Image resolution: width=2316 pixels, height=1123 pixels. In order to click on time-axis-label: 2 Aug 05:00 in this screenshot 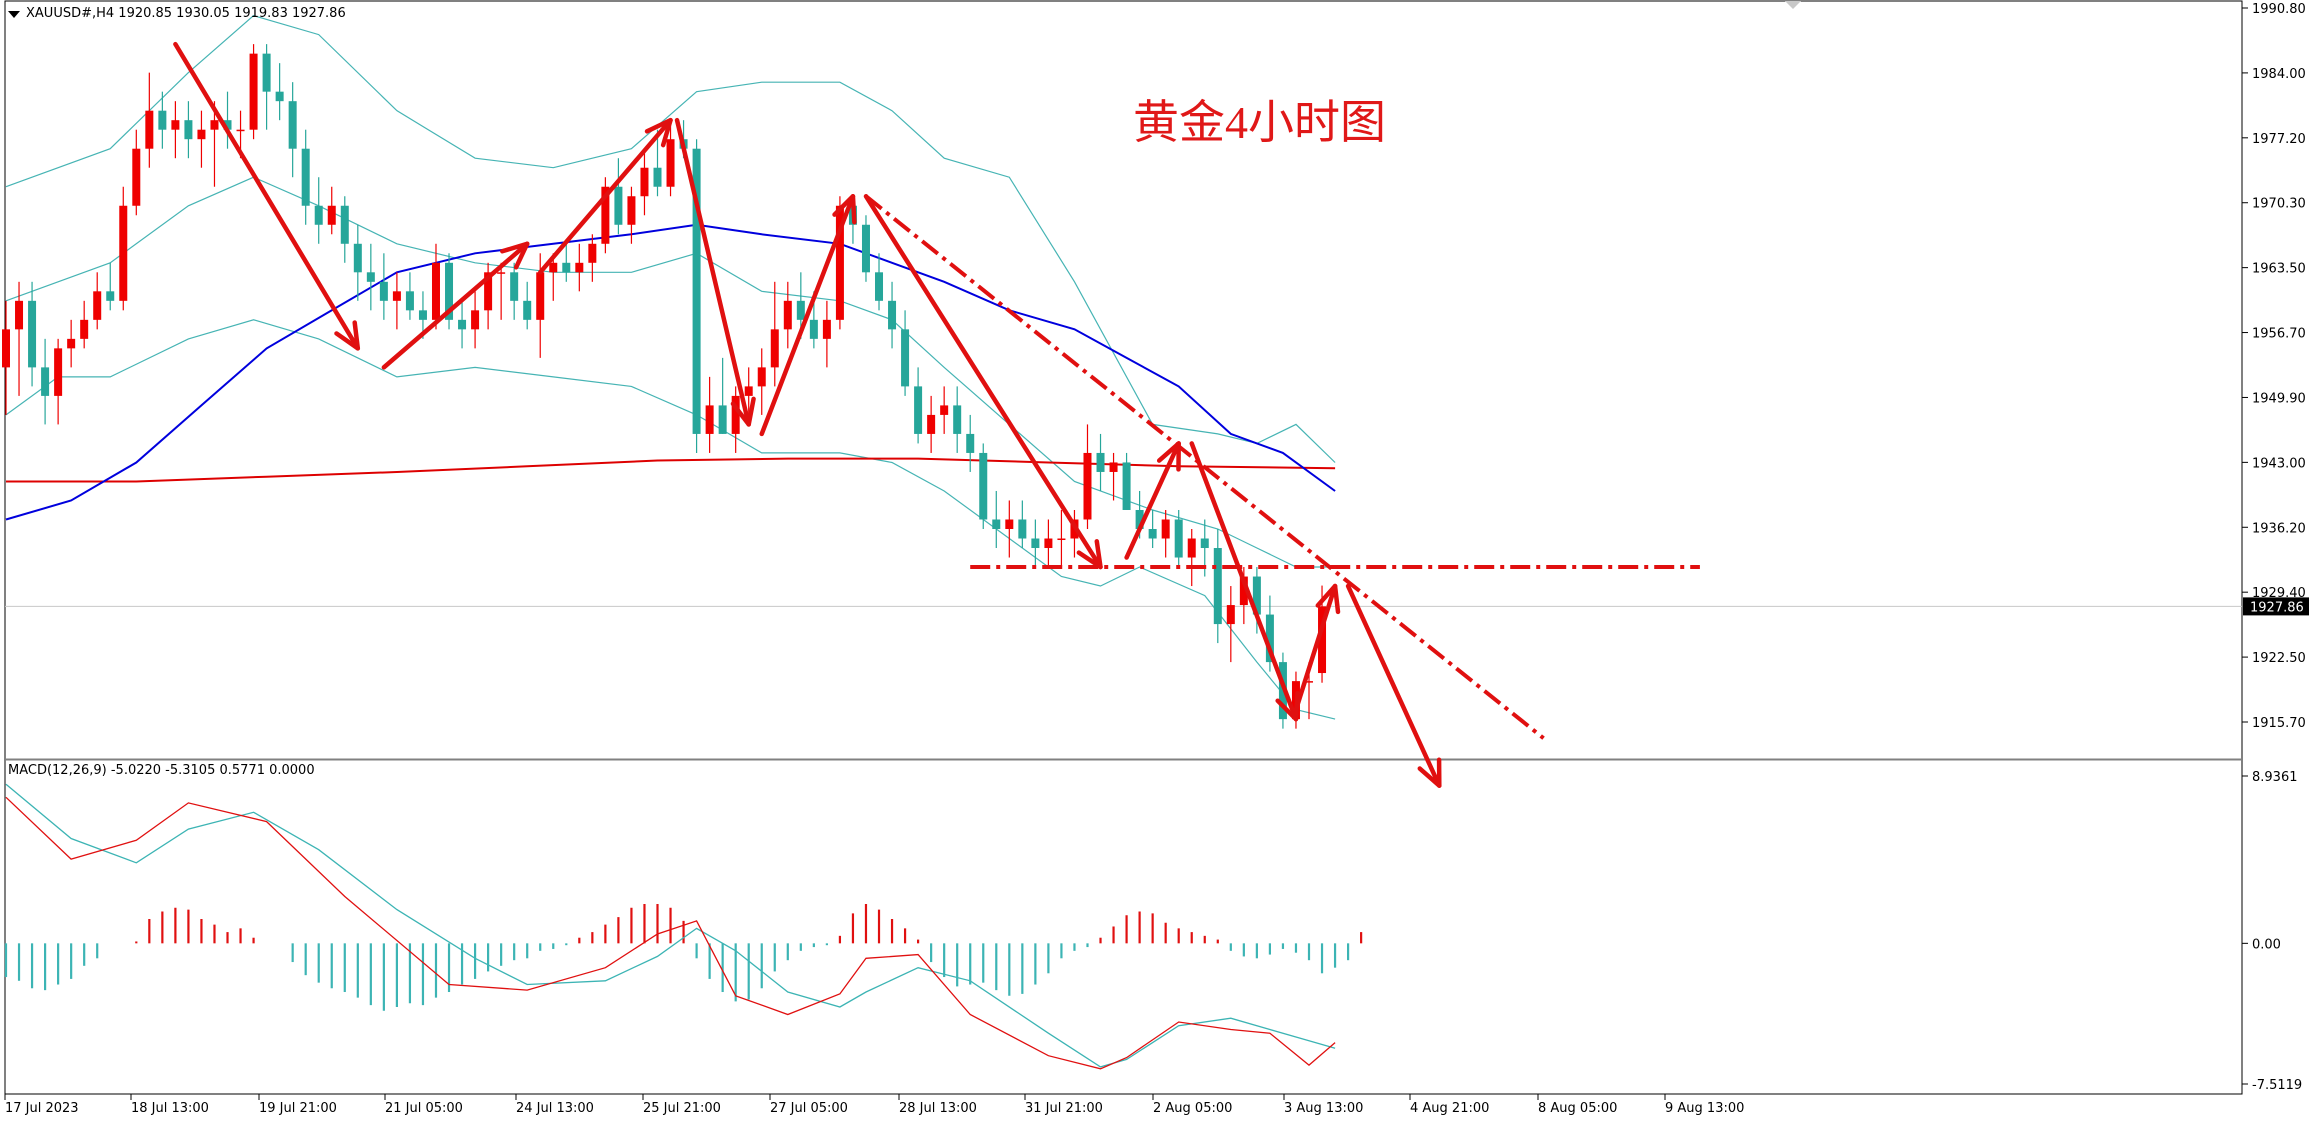, I will do `click(1192, 1108)`.